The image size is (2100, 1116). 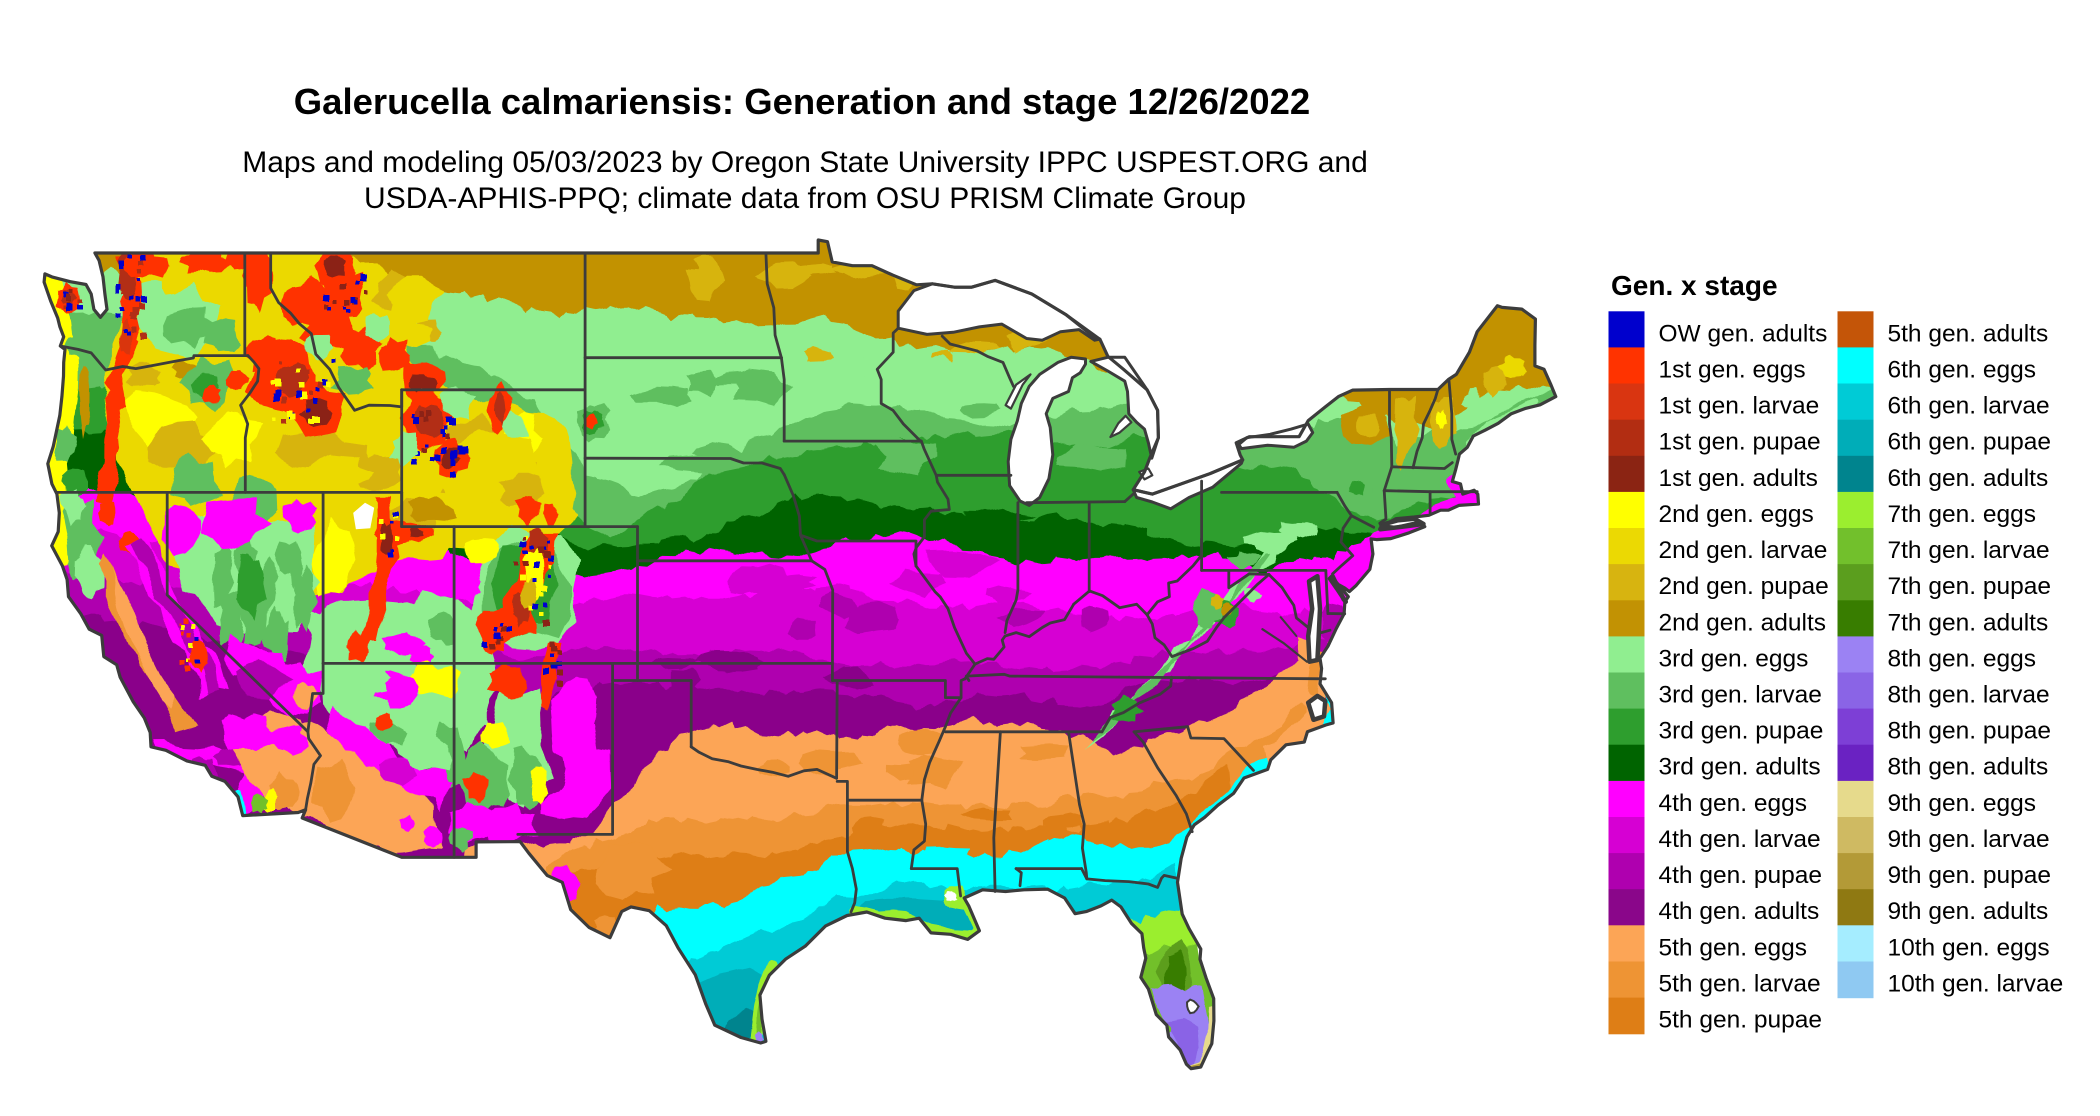 I want to click on svg-text: 5th gen. eggs, so click(x=1733, y=947).